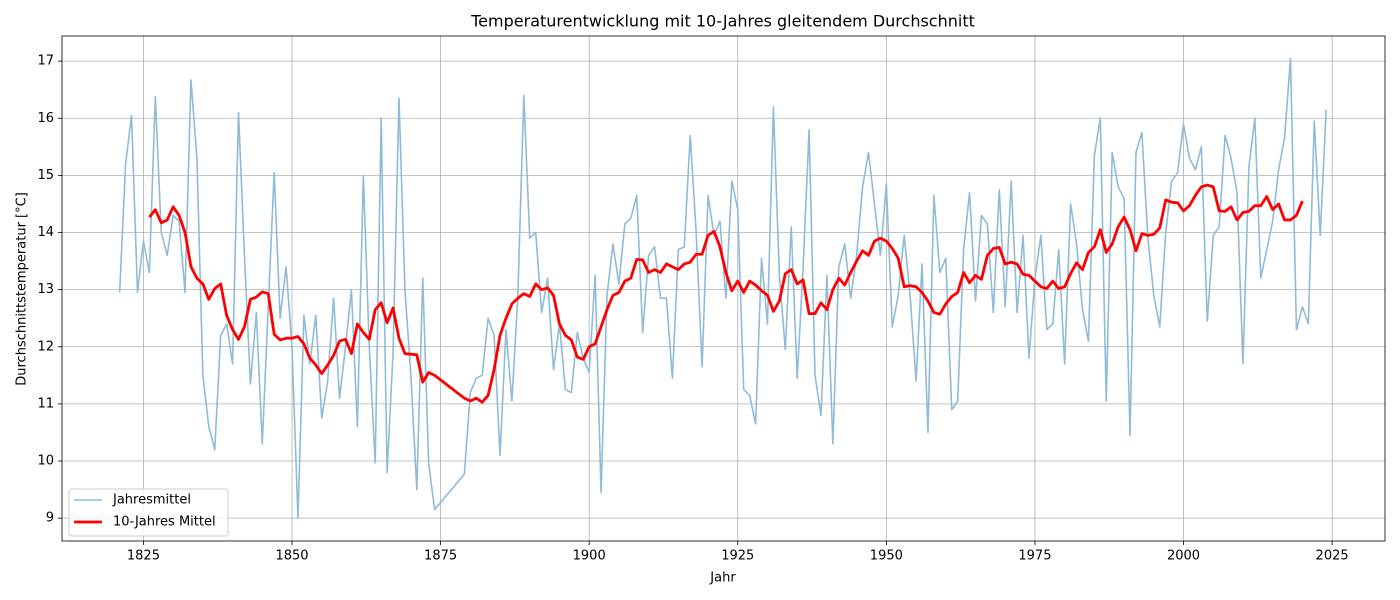  Describe the element at coordinates (45, 61) in the screenshot. I see `y-tick-label: 17` at that location.